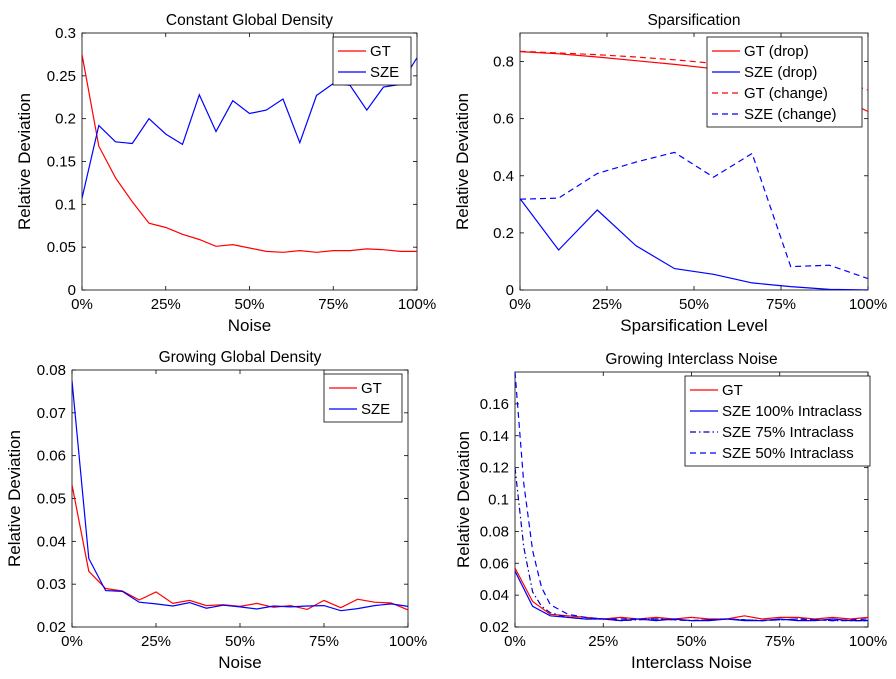 The image size is (896, 679). What do you see at coordinates (61, 162) in the screenshot?
I see `y-tick-label: 0.15` at bounding box center [61, 162].